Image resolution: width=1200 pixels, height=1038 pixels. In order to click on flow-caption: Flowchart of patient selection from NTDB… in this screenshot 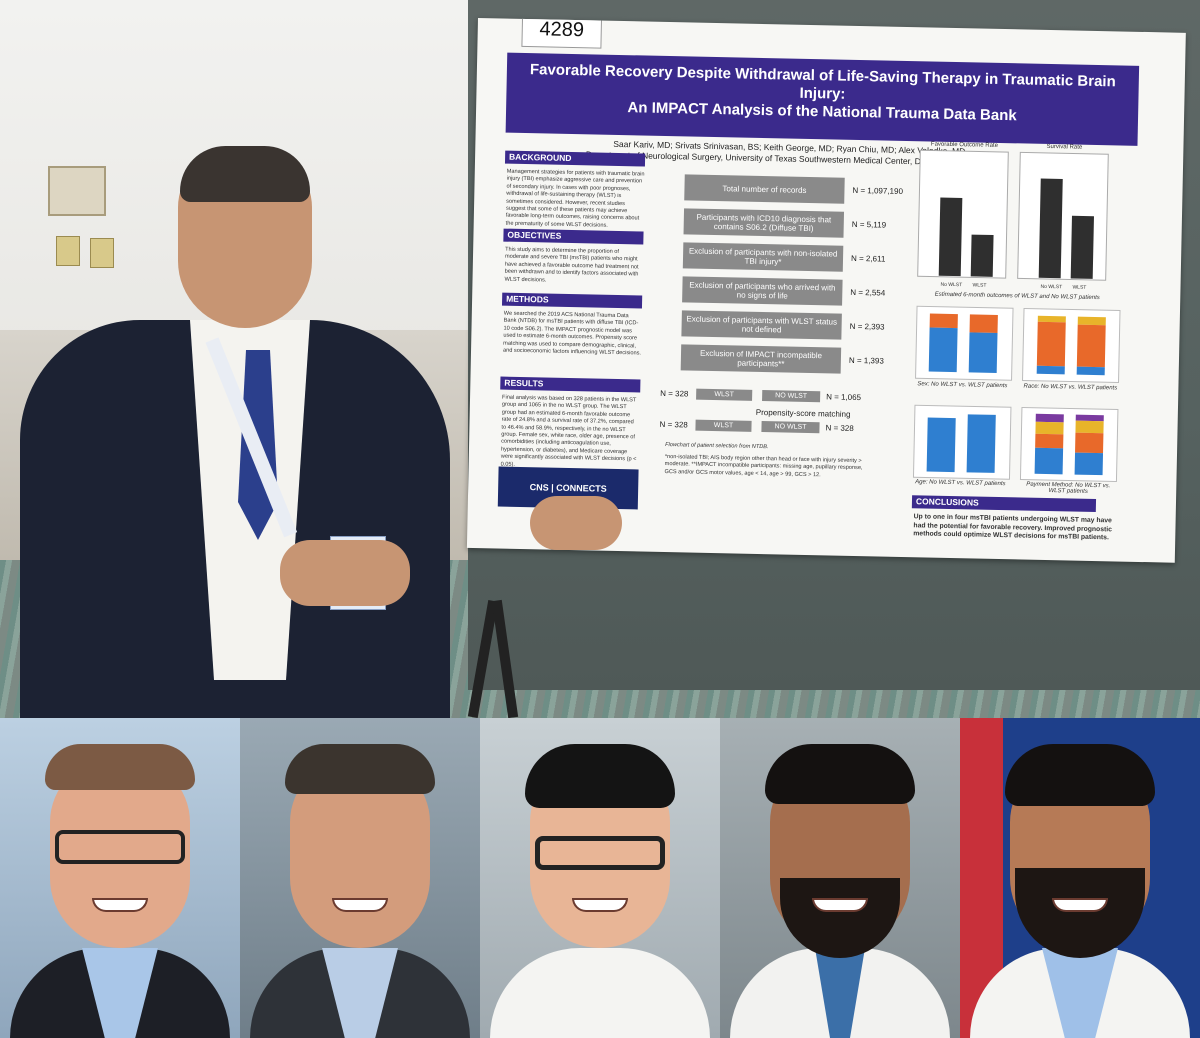, I will do `click(717, 446)`.